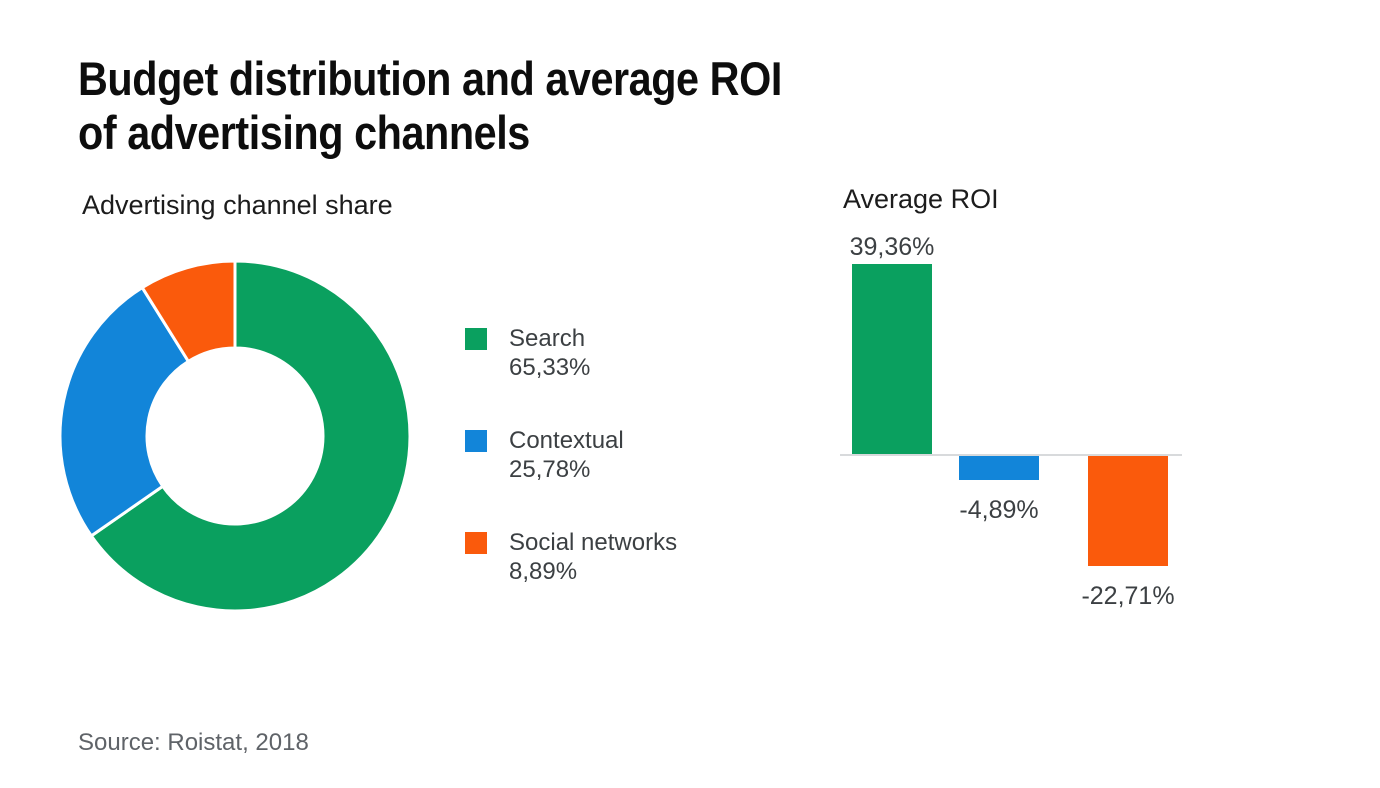 Image resolution: width=1380 pixels, height=788 pixels. I want to click on donut-slice-search, so click(250, 436).